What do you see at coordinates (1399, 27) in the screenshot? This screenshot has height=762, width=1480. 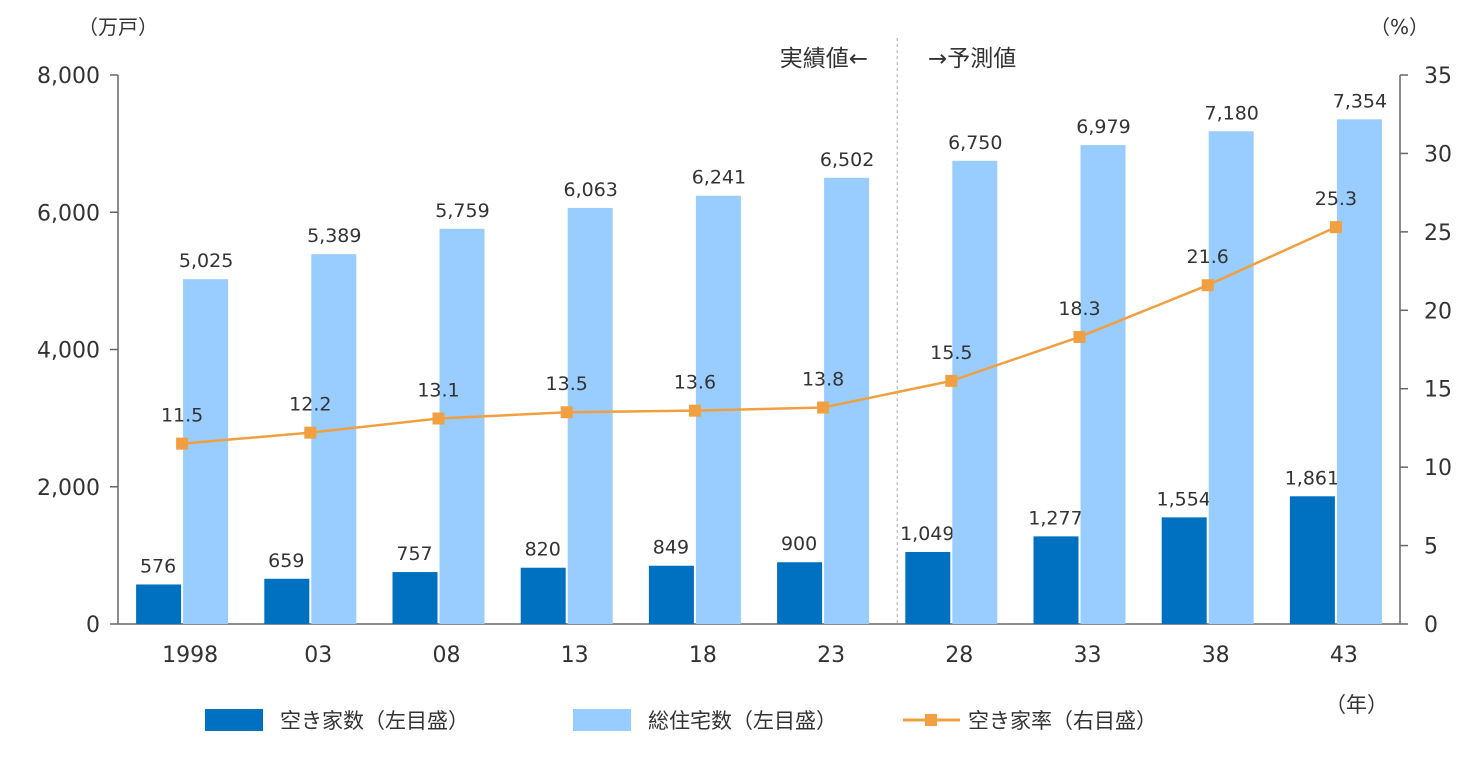 I see `right-axis-unit: （%）` at bounding box center [1399, 27].